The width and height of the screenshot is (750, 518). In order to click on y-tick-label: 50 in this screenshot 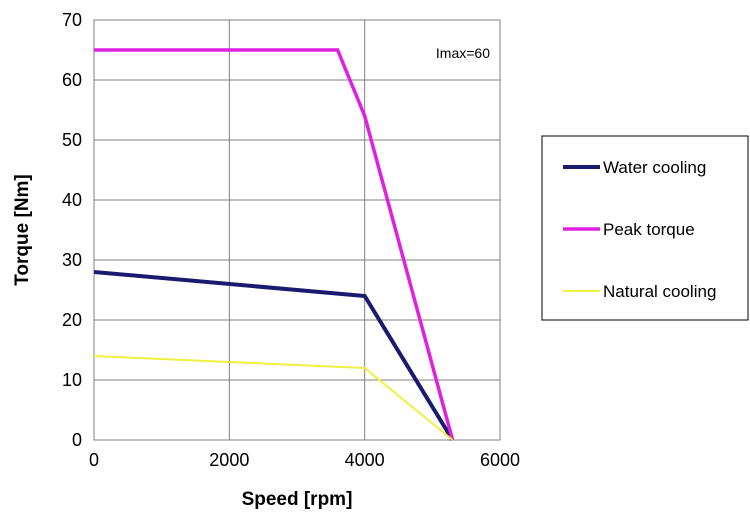, I will do `click(72, 140)`.